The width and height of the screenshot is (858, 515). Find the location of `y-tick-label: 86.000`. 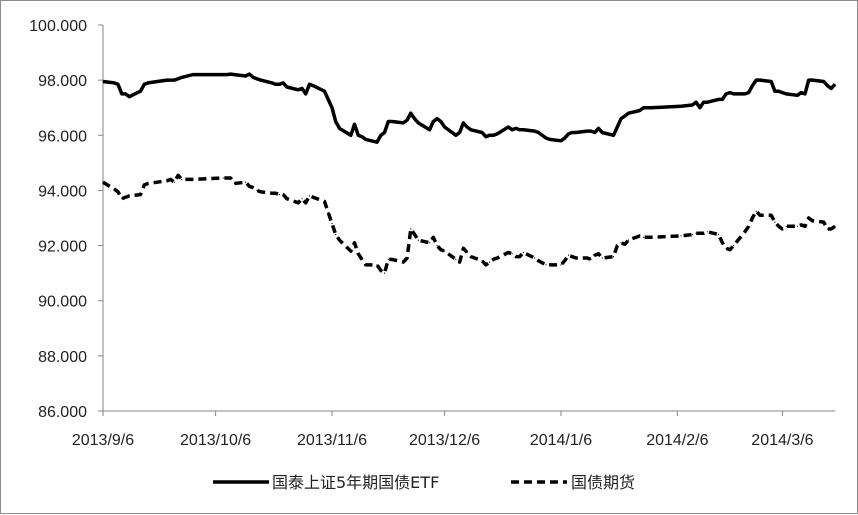

y-tick-label: 86.000 is located at coordinates (62, 412).